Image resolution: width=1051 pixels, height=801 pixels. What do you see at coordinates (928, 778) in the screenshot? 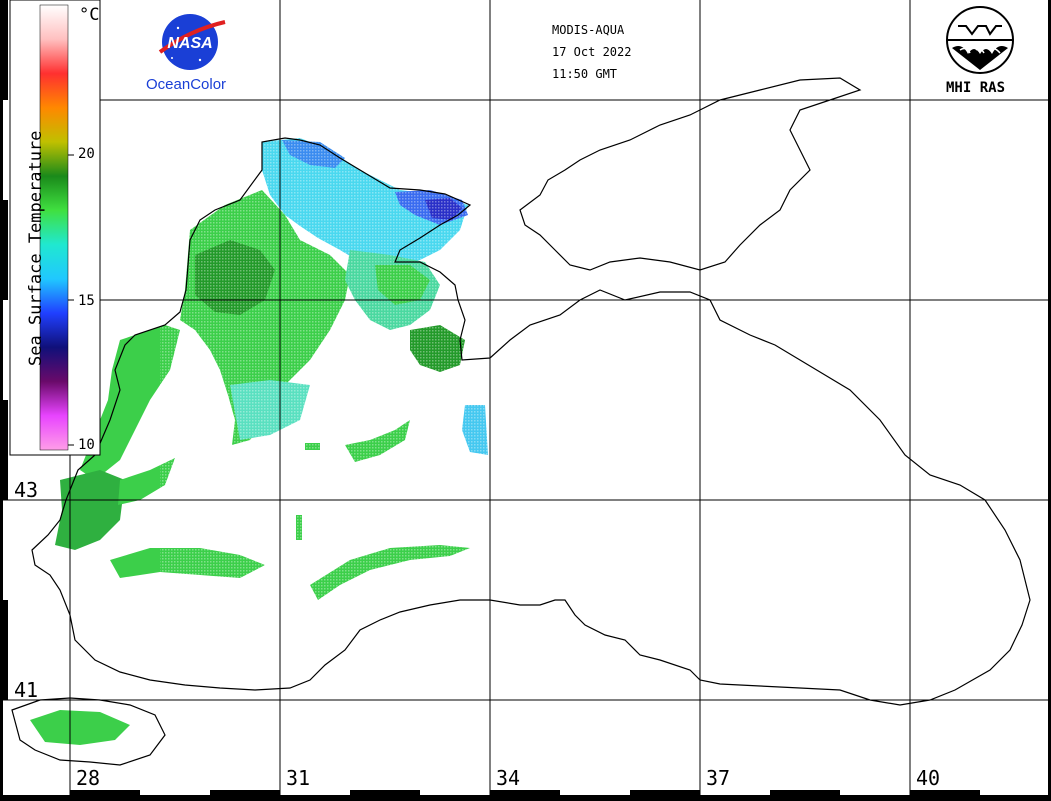
I see `lon-label-40: 40` at bounding box center [928, 778].